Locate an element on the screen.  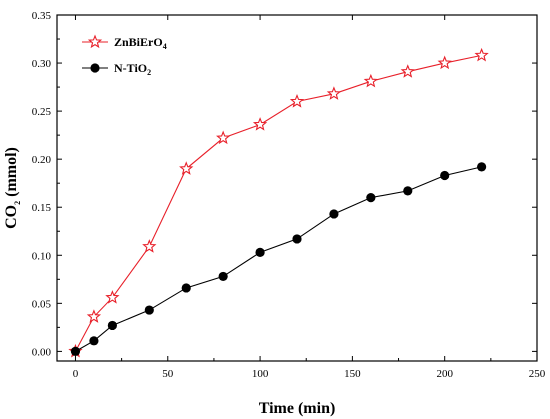
y-tick-label: 0.20 is located at coordinates (42, 160).